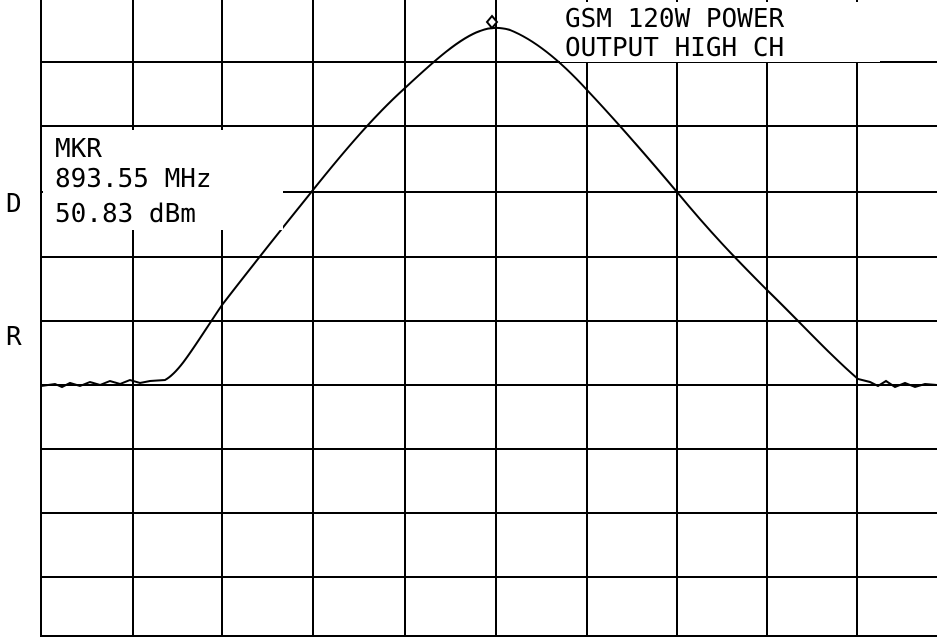 Image resolution: width=937 pixels, height=641 pixels. What do you see at coordinates (78, 149) in the screenshot?
I see `marker-label: MKR` at bounding box center [78, 149].